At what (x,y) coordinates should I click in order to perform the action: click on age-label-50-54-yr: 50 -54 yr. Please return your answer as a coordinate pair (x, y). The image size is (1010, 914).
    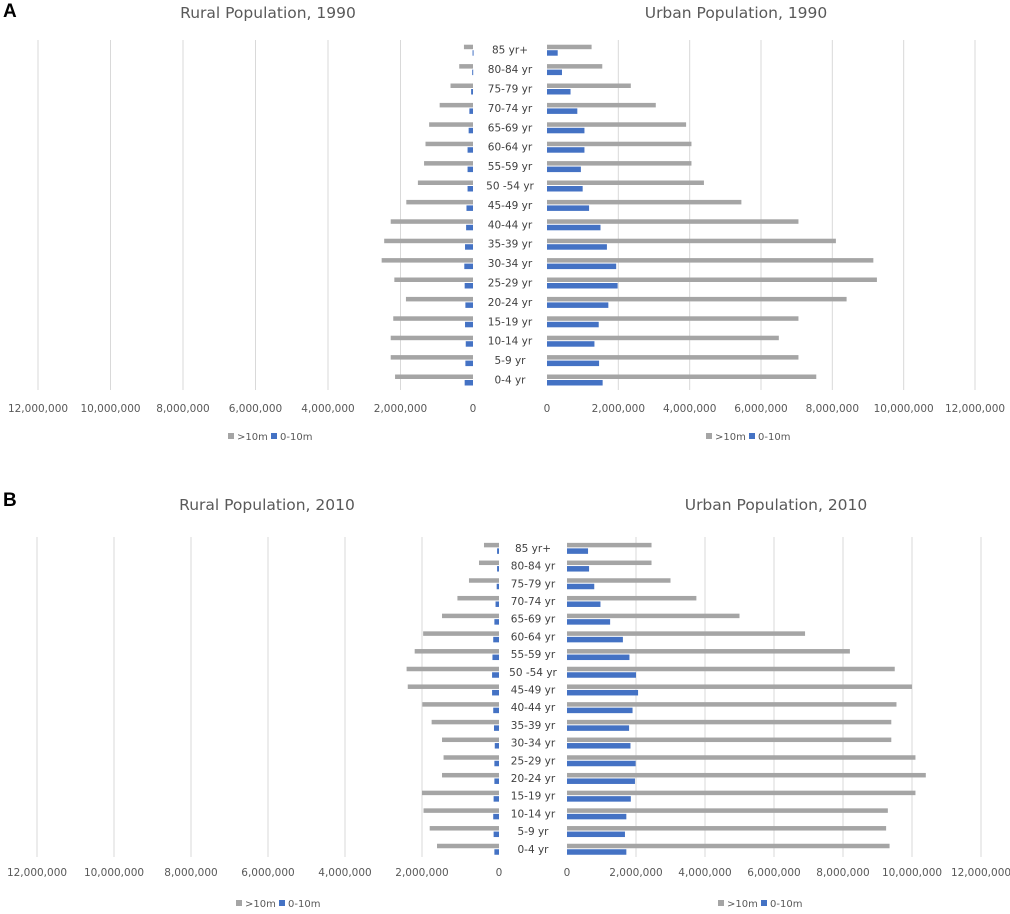
    Looking at the image, I should click on (533, 673).